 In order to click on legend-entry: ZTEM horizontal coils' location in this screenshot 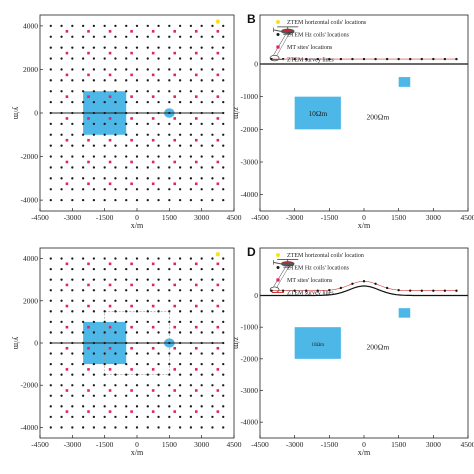, I will do `click(325, 256)`.